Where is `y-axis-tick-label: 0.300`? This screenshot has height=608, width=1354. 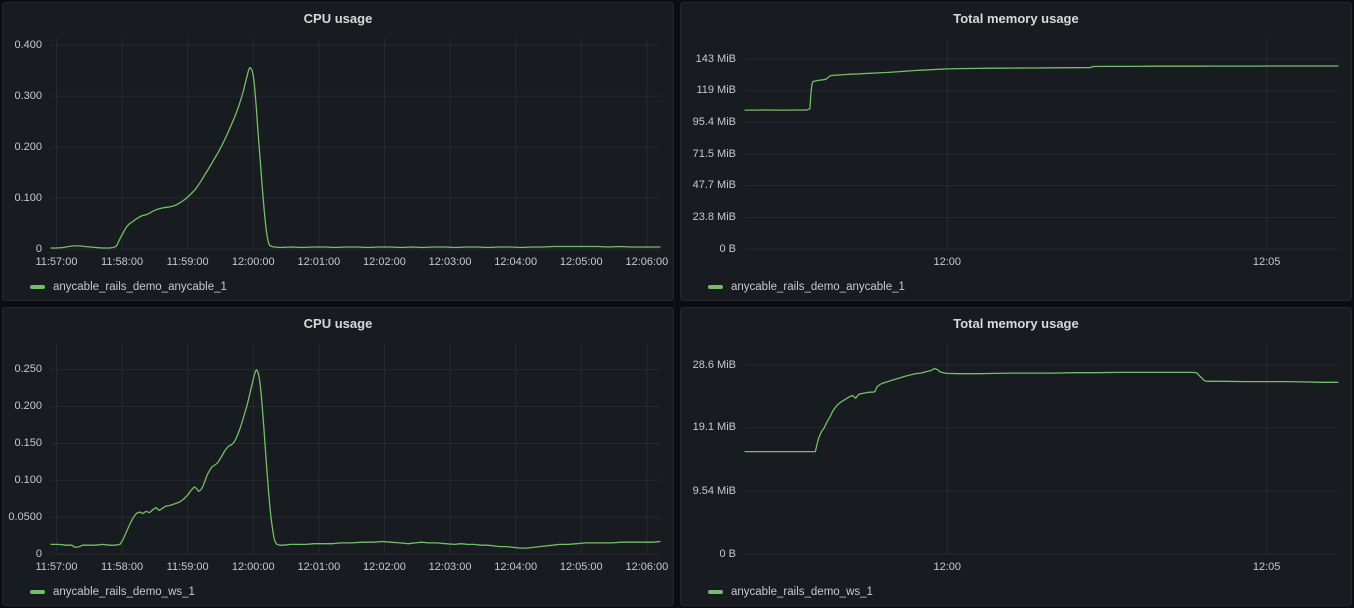 y-axis-tick-label: 0.300 is located at coordinates (28, 95).